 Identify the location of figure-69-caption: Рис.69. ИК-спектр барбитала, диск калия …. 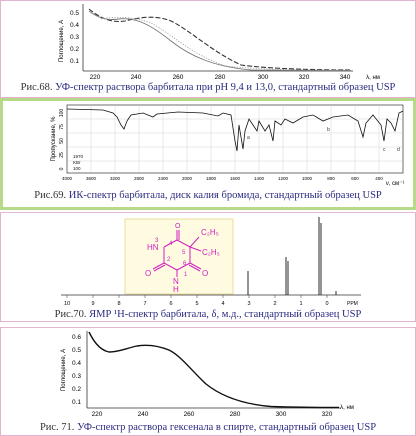
(208, 195).